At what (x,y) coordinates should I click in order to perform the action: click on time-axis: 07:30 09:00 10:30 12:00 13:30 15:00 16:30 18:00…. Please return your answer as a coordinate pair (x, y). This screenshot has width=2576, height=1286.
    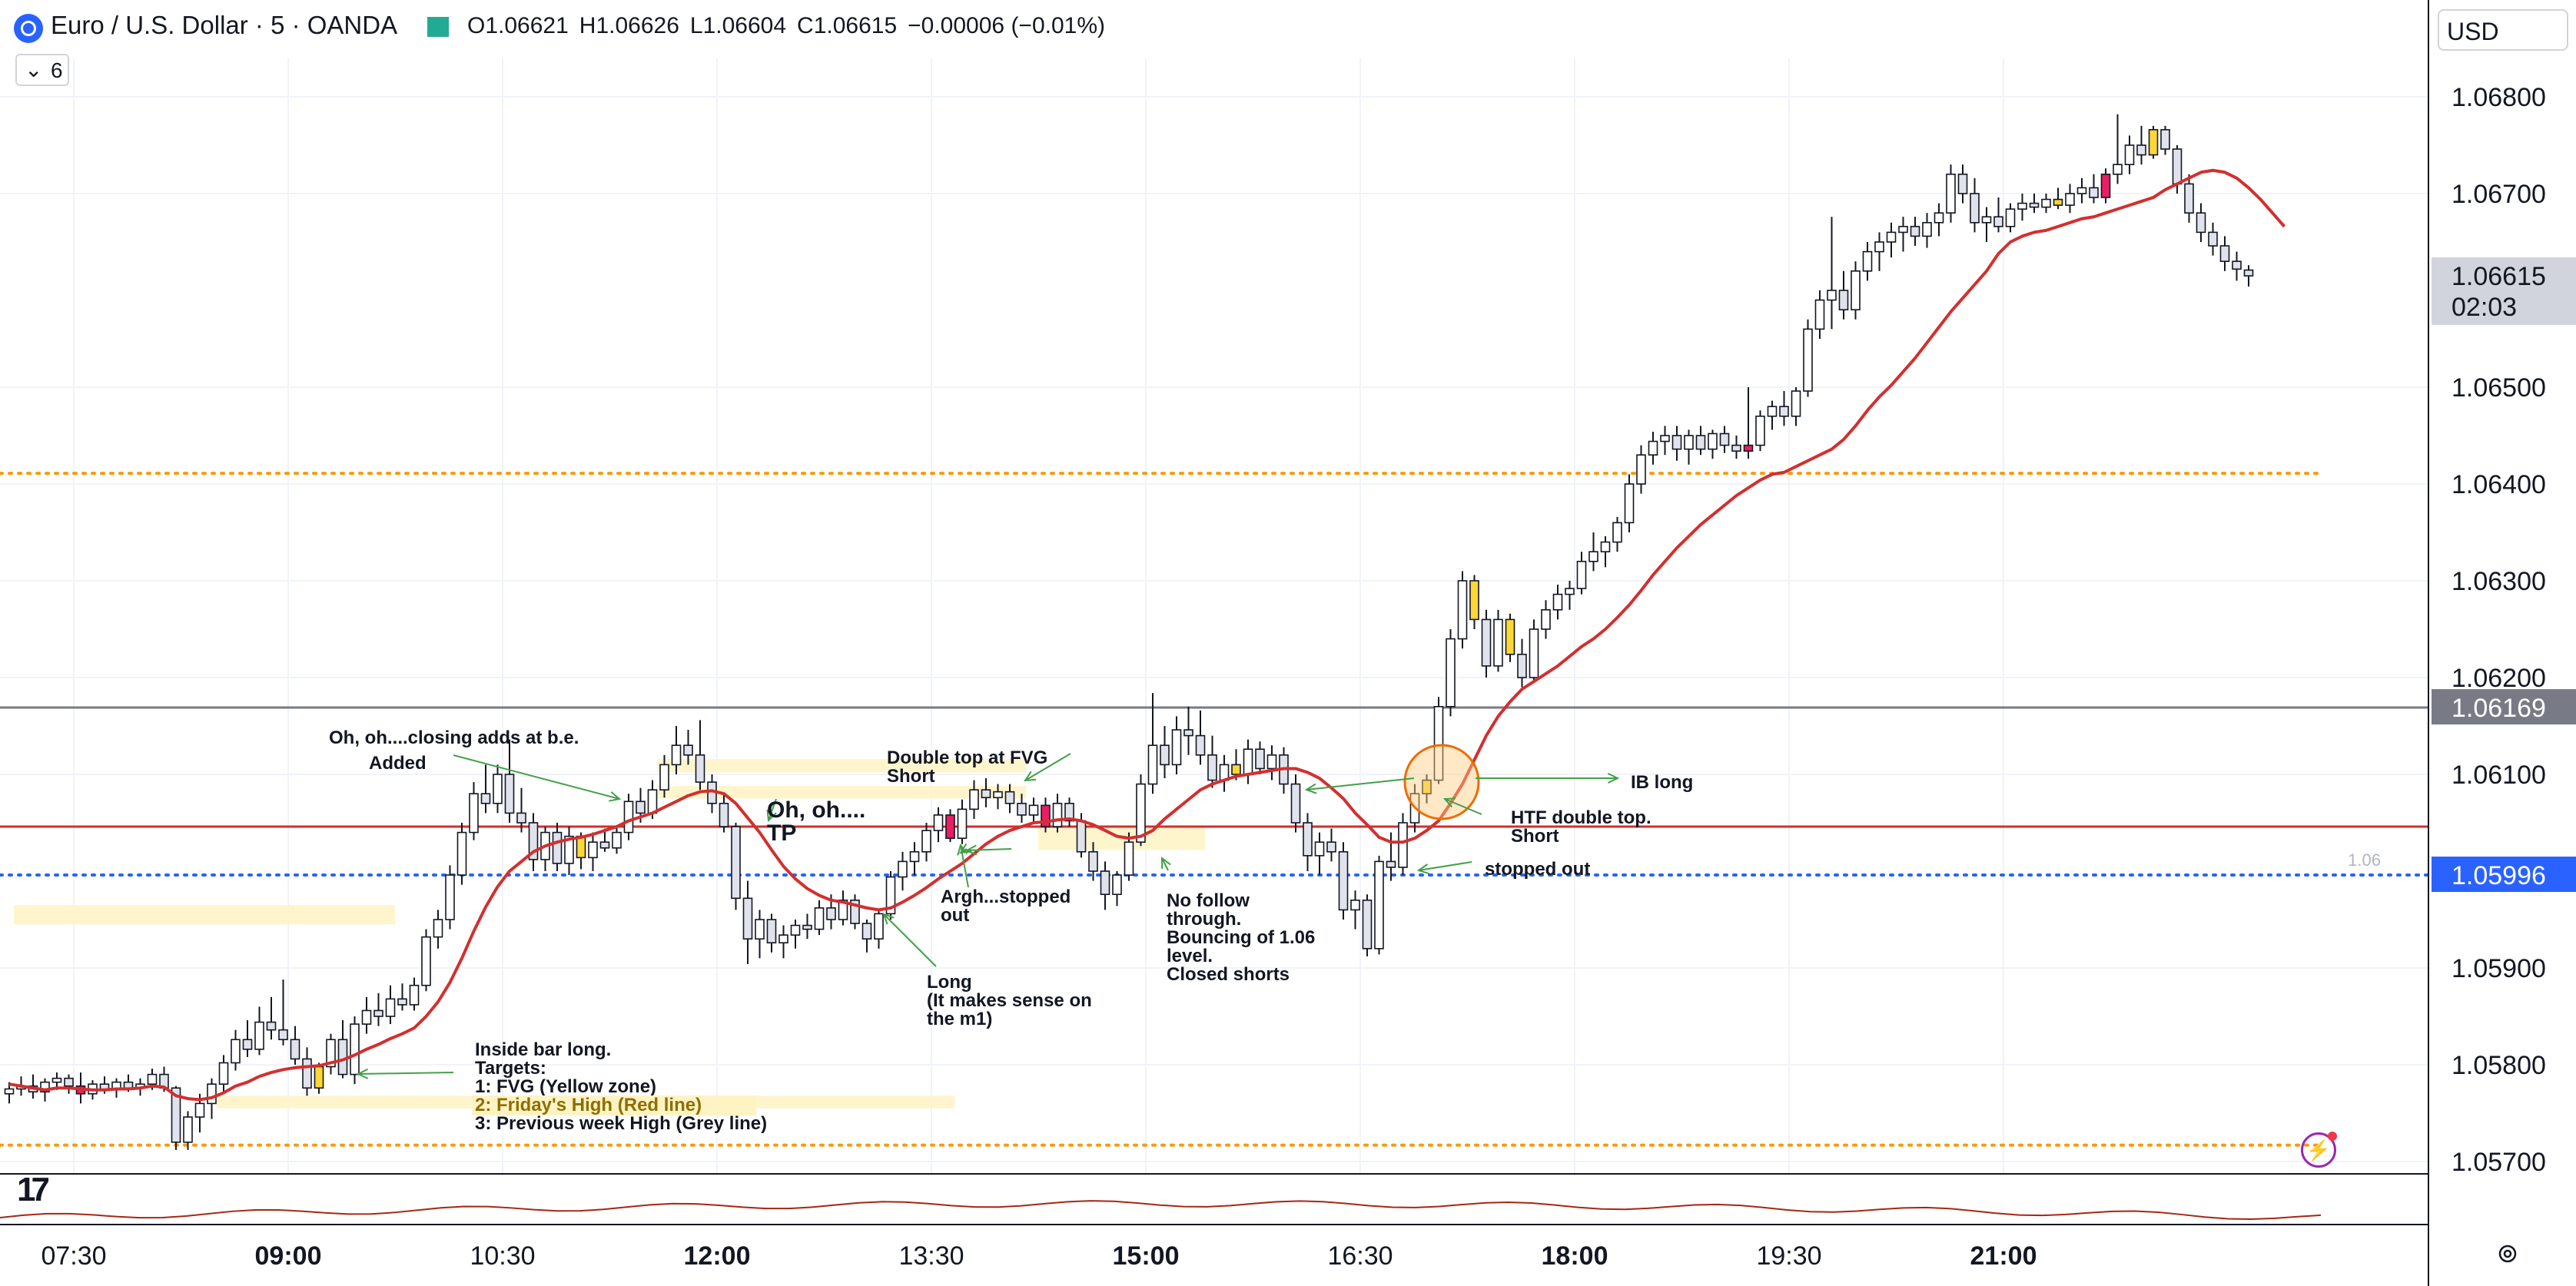
    Looking at the image, I should click on (1039, 1256).